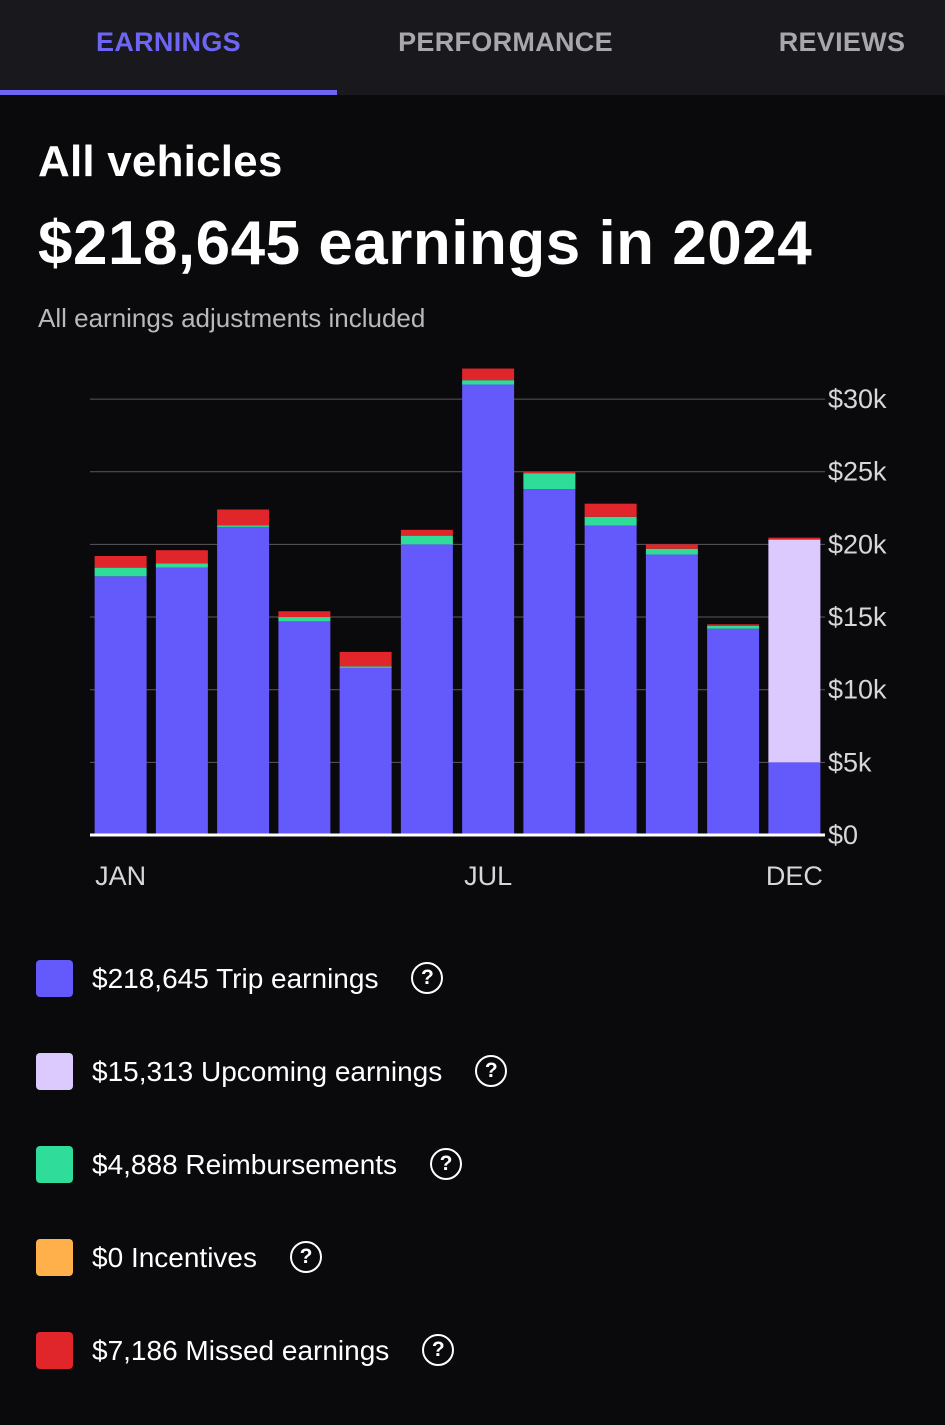 The width and height of the screenshot is (945, 1425). What do you see at coordinates (476, 1006) in the screenshot?
I see `legend-item: $218,645 Trip earnings?` at bounding box center [476, 1006].